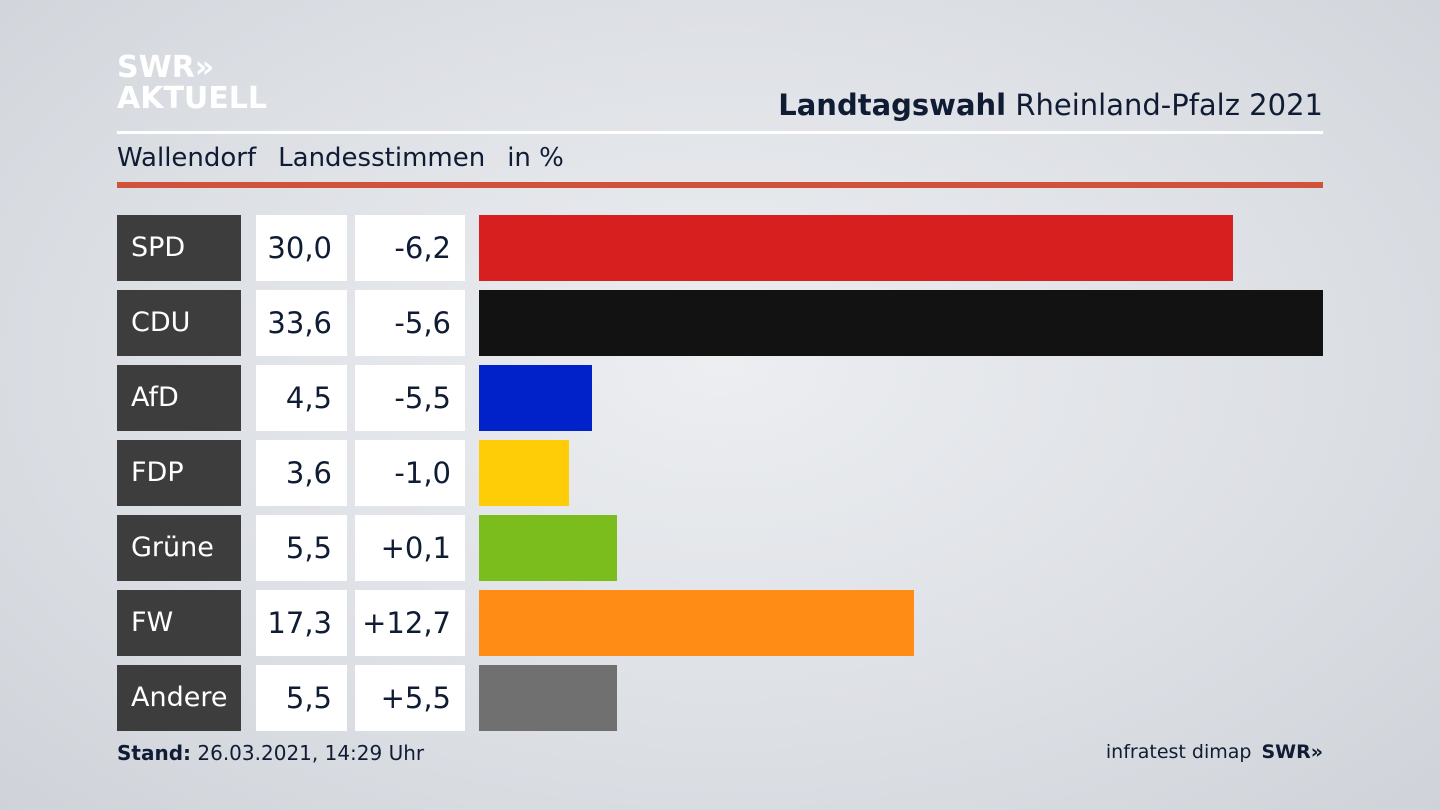  What do you see at coordinates (410, 548) in the screenshot?
I see `diff-label: +0,1` at bounding box center [410, 548].